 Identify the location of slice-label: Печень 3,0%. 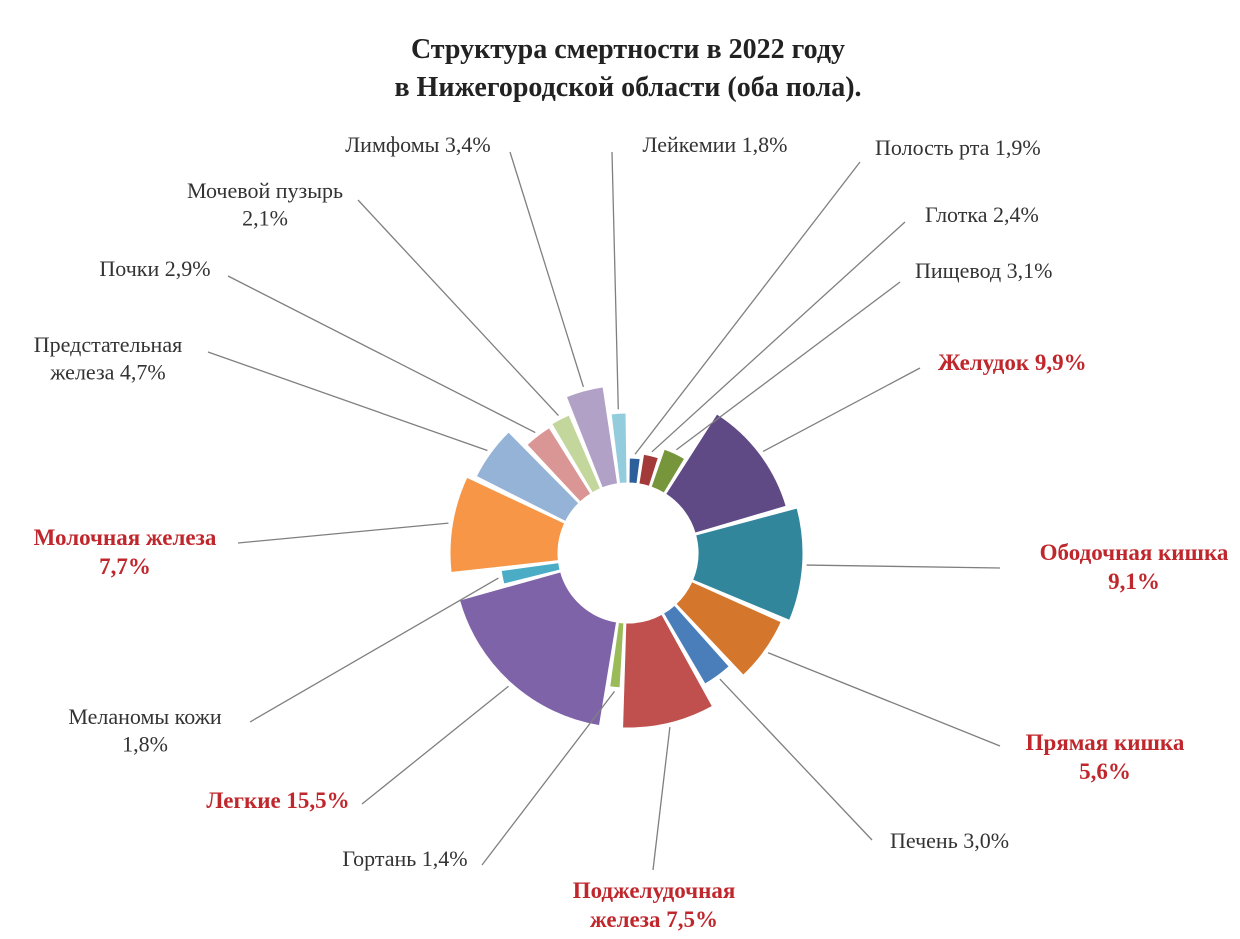
(949, 840).